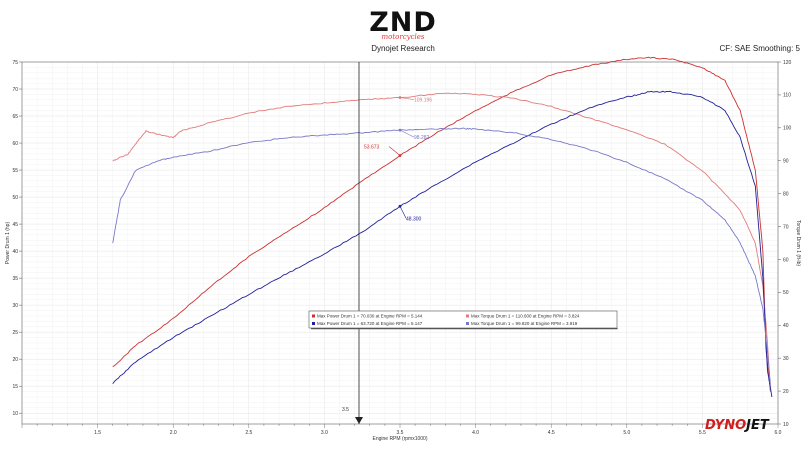 The image size is (807, 454). What do you see at coordinates (372, 147) in the screenshot?
I see `readout-label-3: 53.673` at bounding box center [372, 147].